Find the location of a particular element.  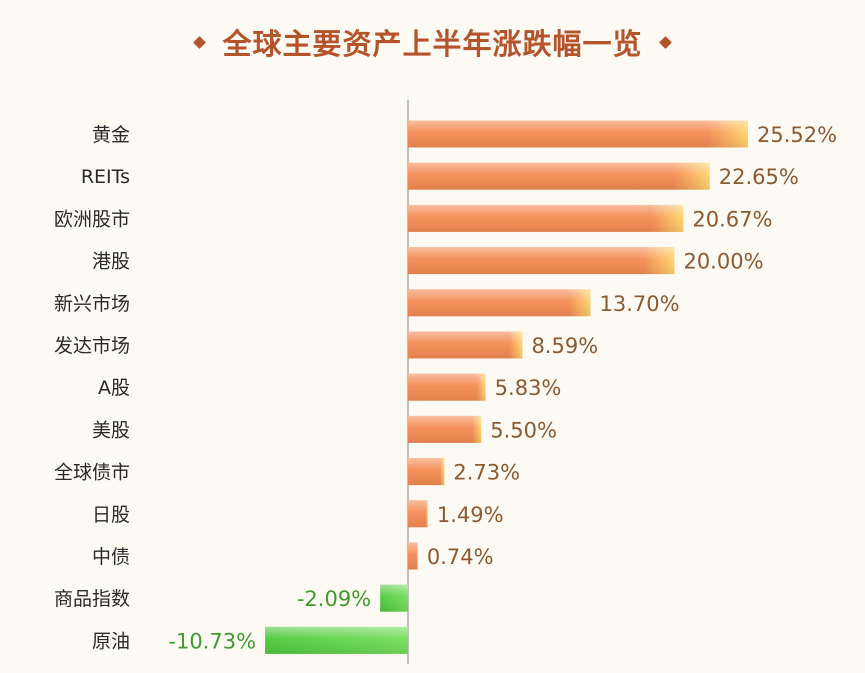

bar-row: 原油 -10.73% is located at coordinates (250, 640).